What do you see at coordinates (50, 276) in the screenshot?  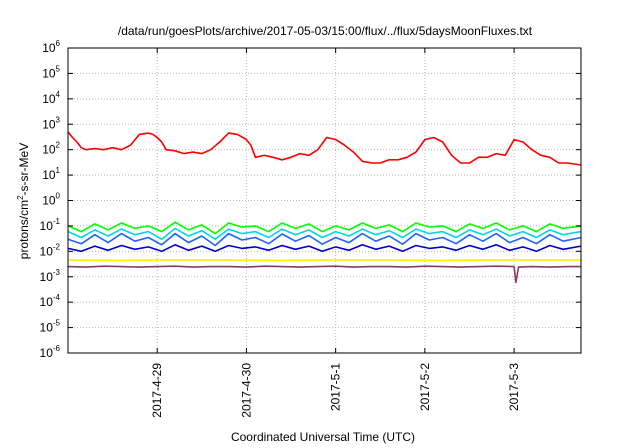 I see `y-tick-label: 10⁻³` at bounding box center [50, 276].